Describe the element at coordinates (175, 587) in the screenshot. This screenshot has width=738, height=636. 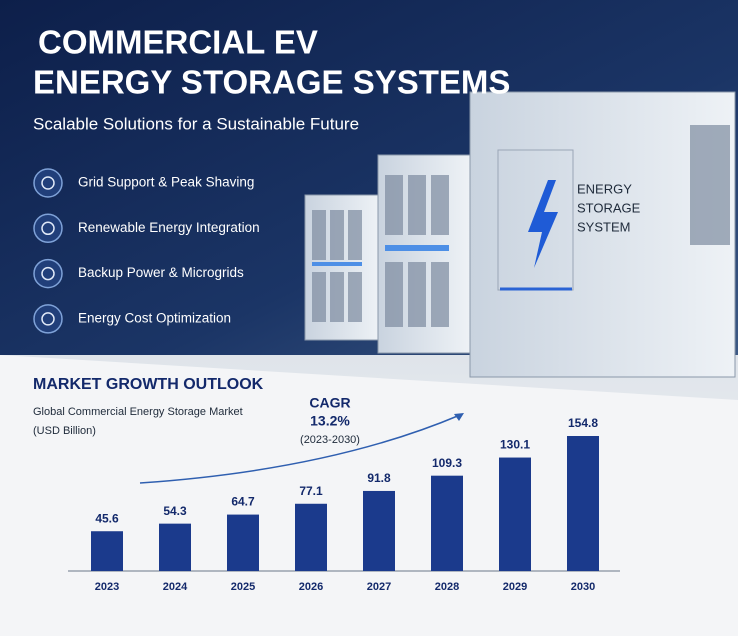
I see `x-tick-label: 2024` at that location.